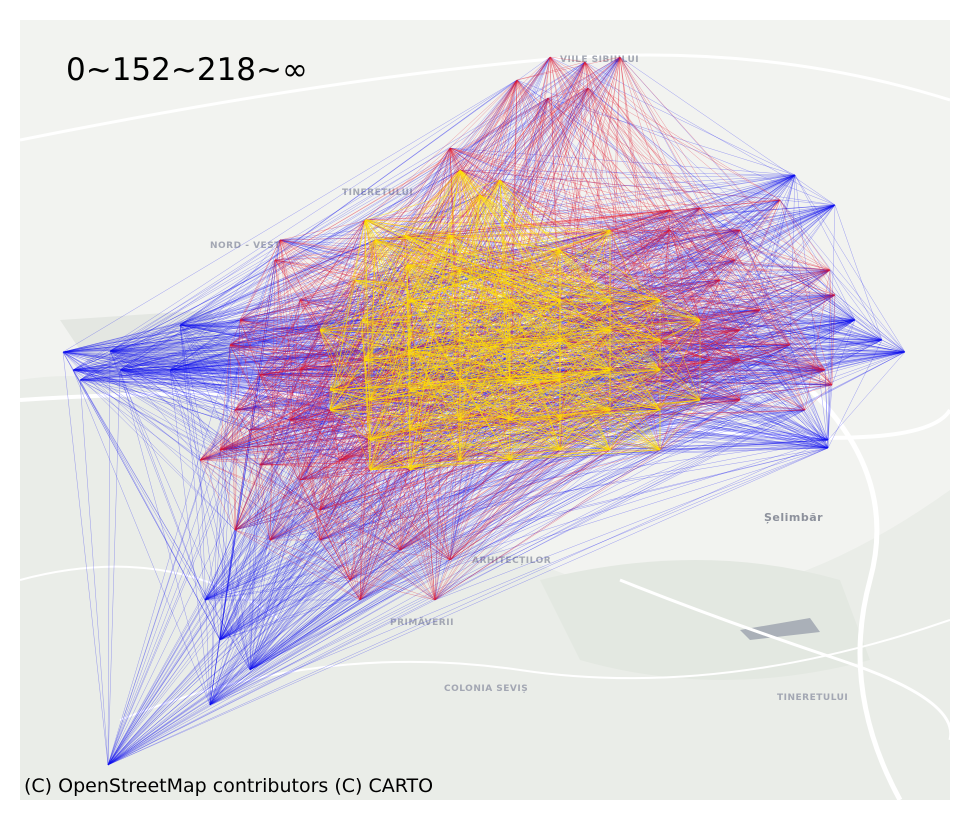 The width and height of the screenshot is (969, 820). I want to click on place-label-tineretului-north: TINERETULUI, so click(377, 193).